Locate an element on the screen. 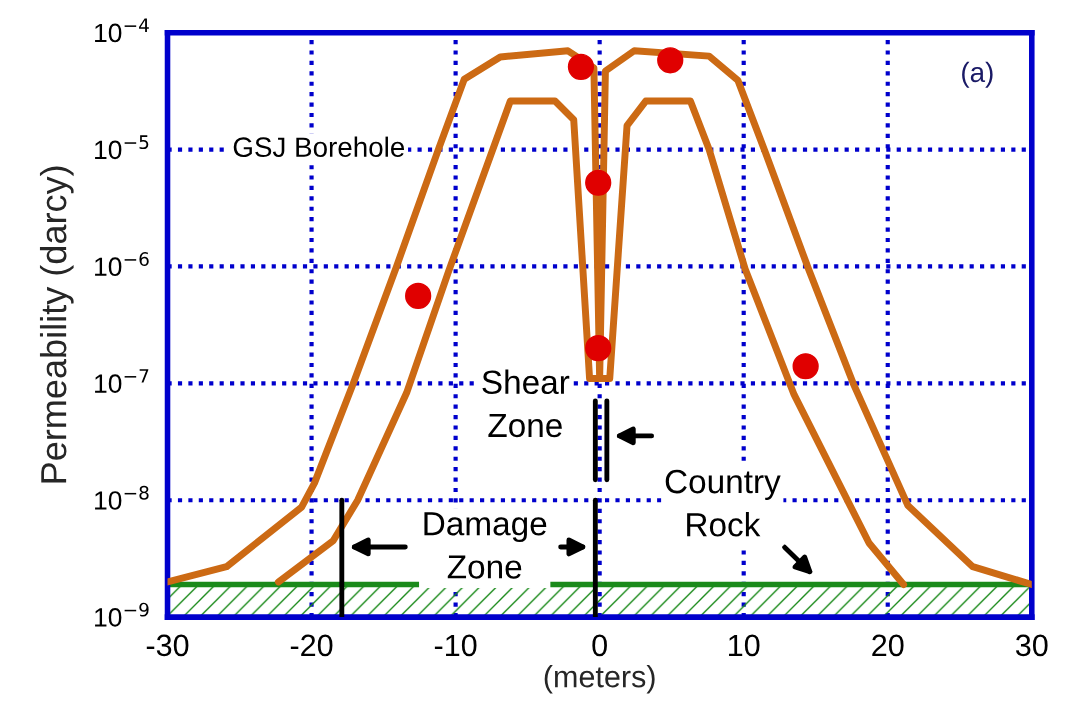 This screenshot has height=726, width=1067. annotation: Damage Zone is located at coordinates (485, 545).